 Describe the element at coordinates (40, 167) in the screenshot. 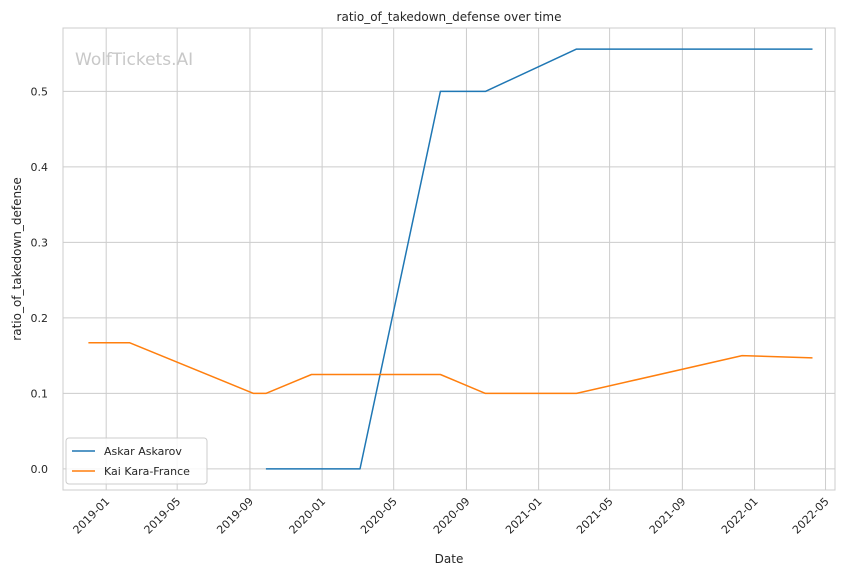

I see `y-tick-label: 0.4` at that location.